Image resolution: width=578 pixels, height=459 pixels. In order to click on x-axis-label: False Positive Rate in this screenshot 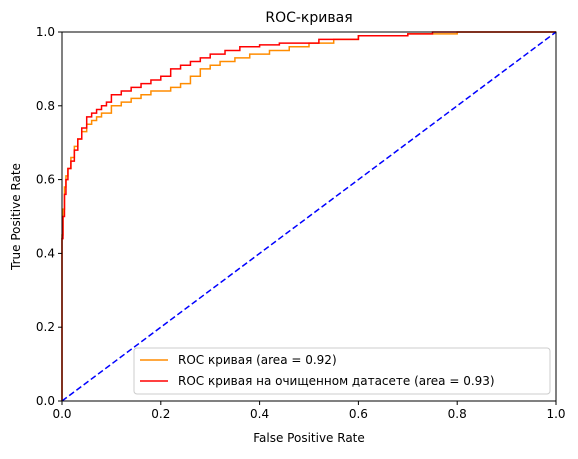, I will do `click(309, 438)`.